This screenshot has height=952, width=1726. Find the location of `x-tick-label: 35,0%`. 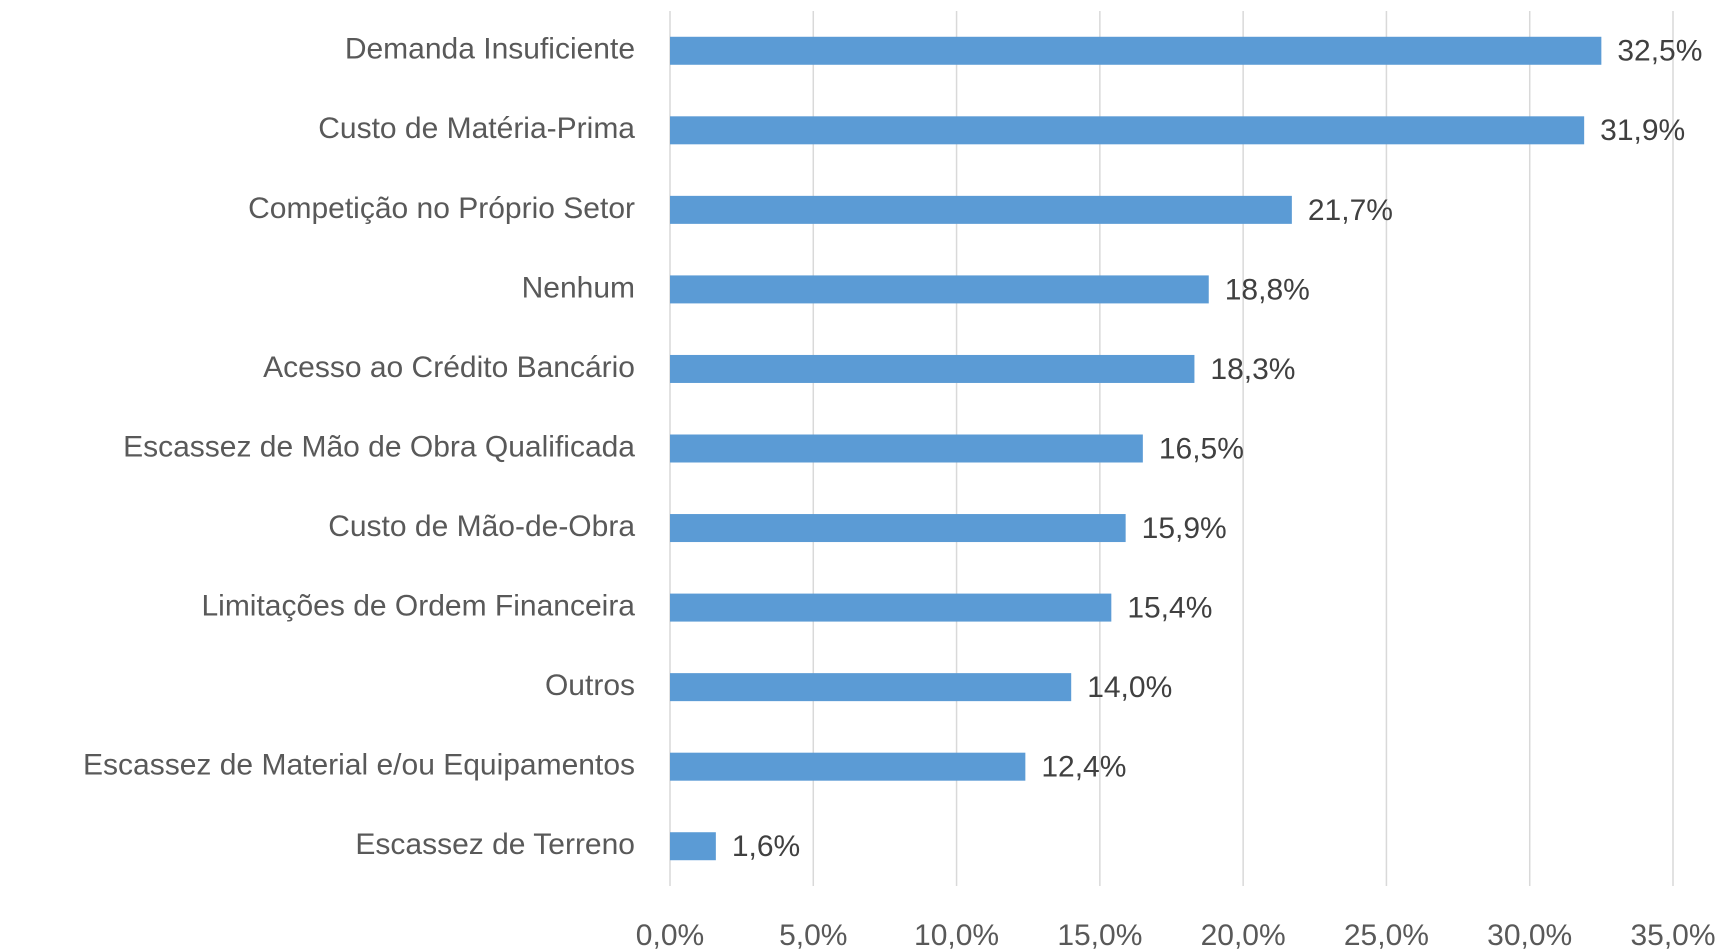

x-tick-label: 35,0% is located at coordinates (1672, 935).